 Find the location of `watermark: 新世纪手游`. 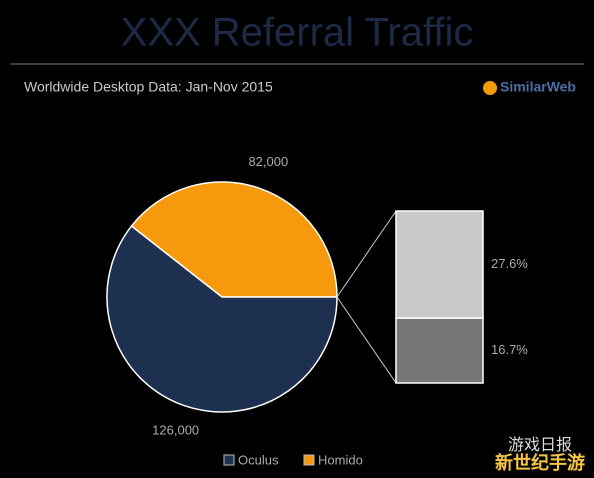

watermark: 新世纪手游 is located at coordinates (540, 462).